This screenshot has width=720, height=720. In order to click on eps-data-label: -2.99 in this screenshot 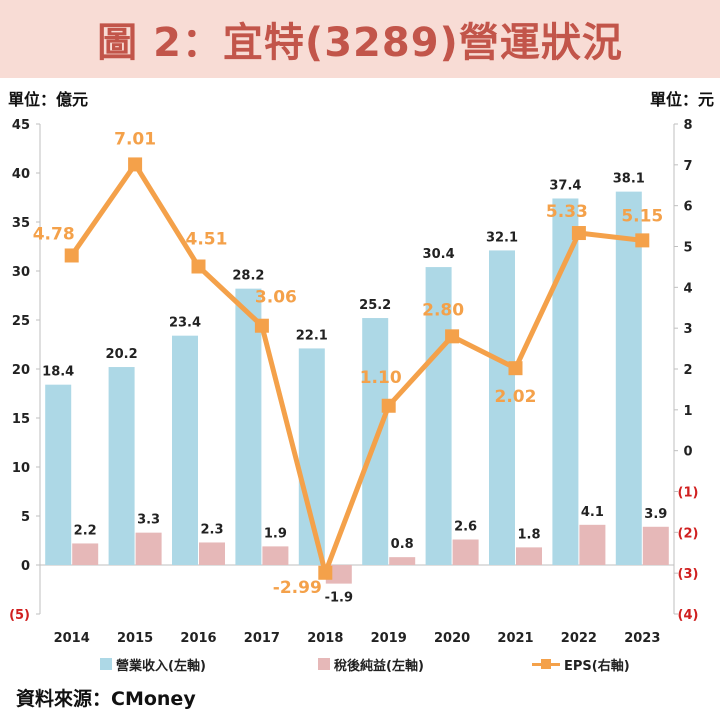, I will do `click(297, 588)`.